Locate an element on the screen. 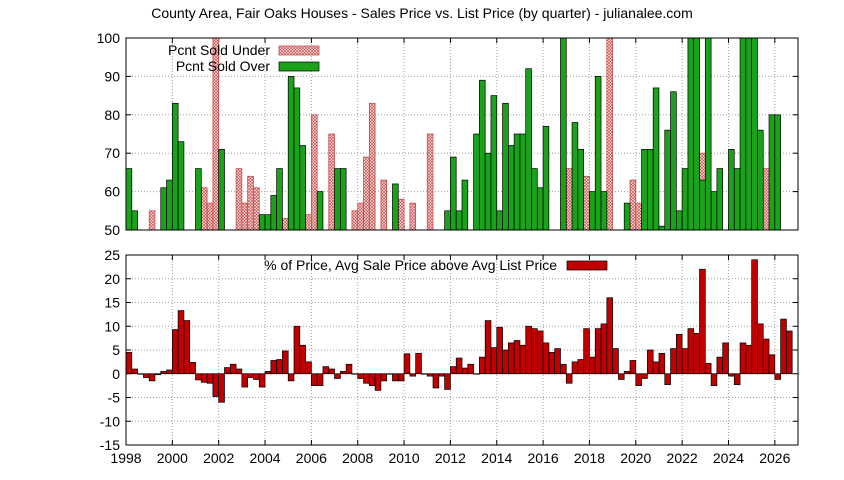 The width and height of the screenshot is (844, 480). x-tick-label: 2012 is located at coordinates (450, 458).